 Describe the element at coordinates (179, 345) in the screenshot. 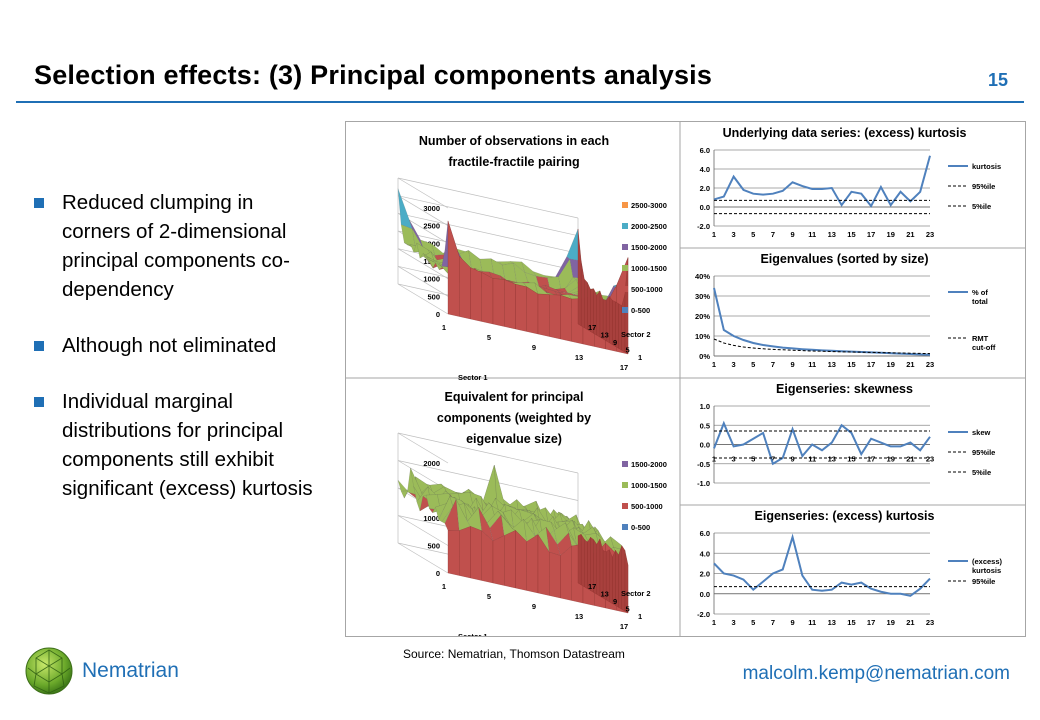

I see `bullet-item: Although not eliminated` at that location.